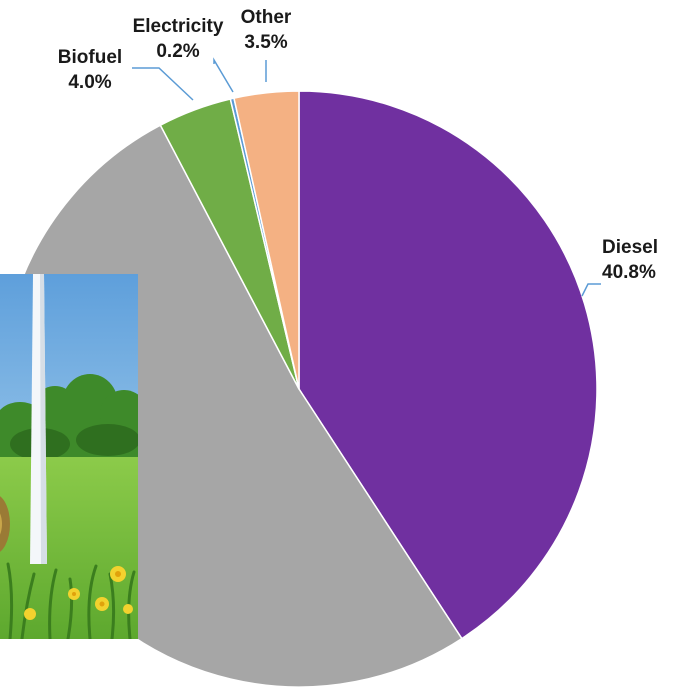 The width and height of the screenshot is (677, 697). What do you see at coordinates (265, 42) in the screenshot?
I see `other-percent-label: 3.5%` at bounding box center [265, 42].